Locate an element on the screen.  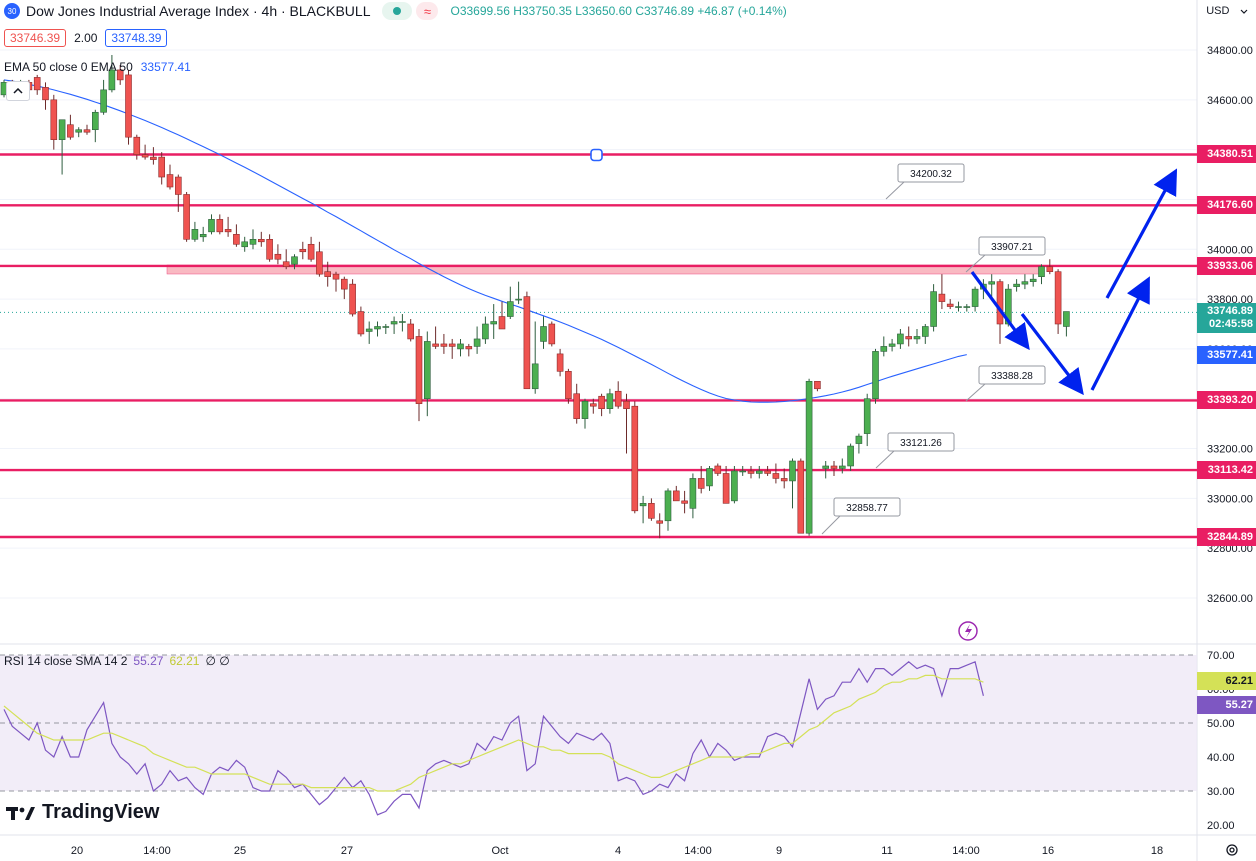
currency-selector: USD is located at coordinates (1227, 11).